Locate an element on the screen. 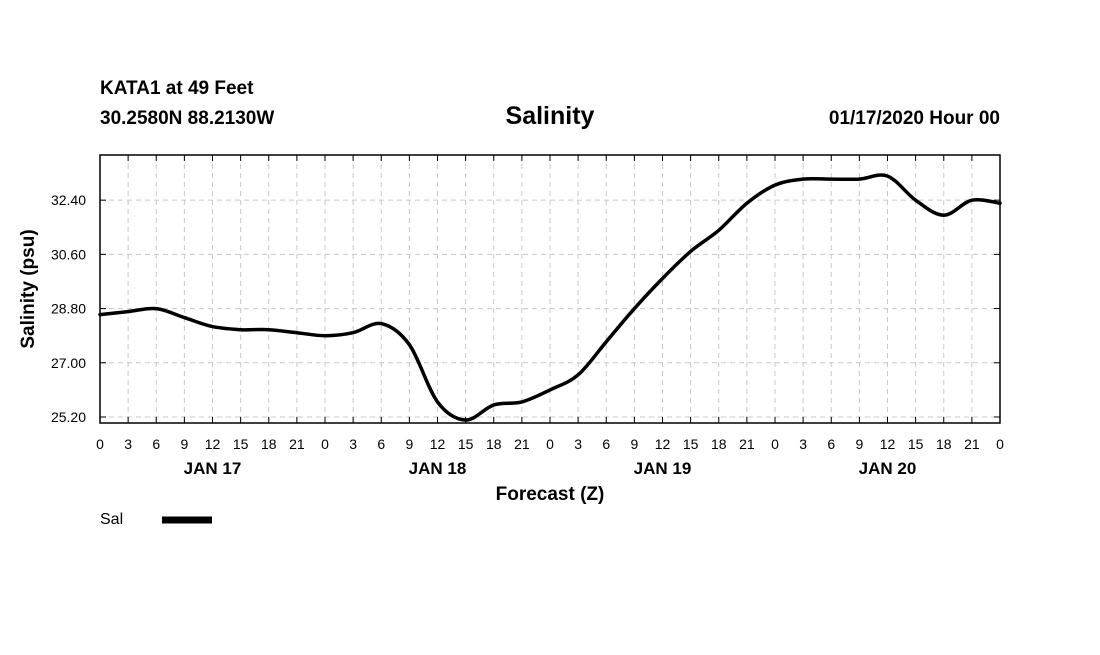 The height and width of the screenshot is (655, 1100). day-label: JAN 18 is located at coordinates (438, 468).